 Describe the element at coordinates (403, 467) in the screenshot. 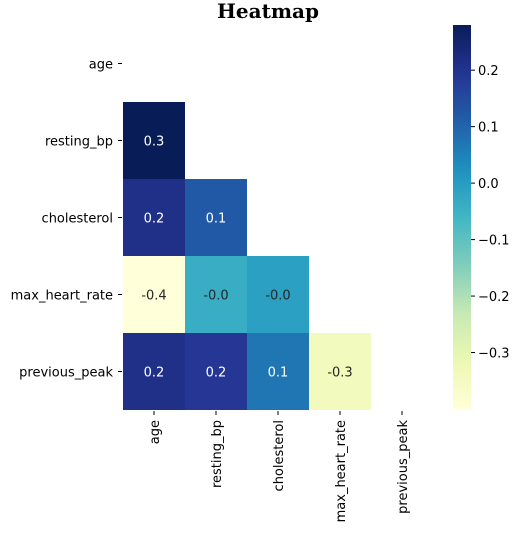

I see `x-tick-label: previous_peak` at that location.